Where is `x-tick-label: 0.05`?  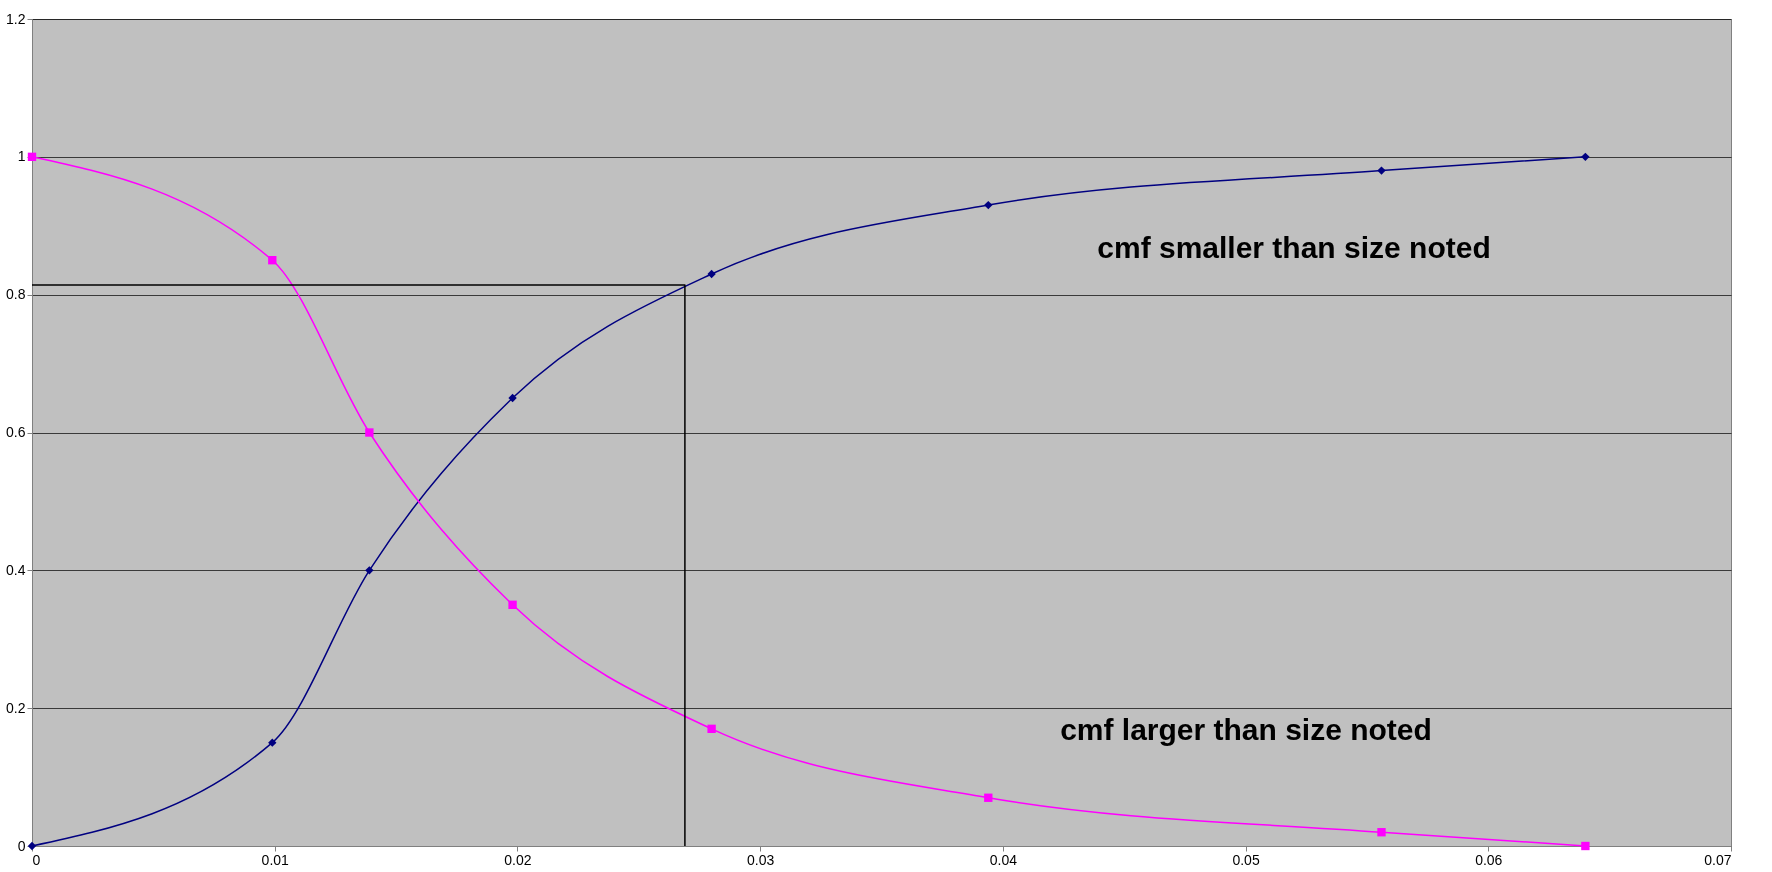
x-tick-label: 0.05 is located at coordinates (1246, 859).